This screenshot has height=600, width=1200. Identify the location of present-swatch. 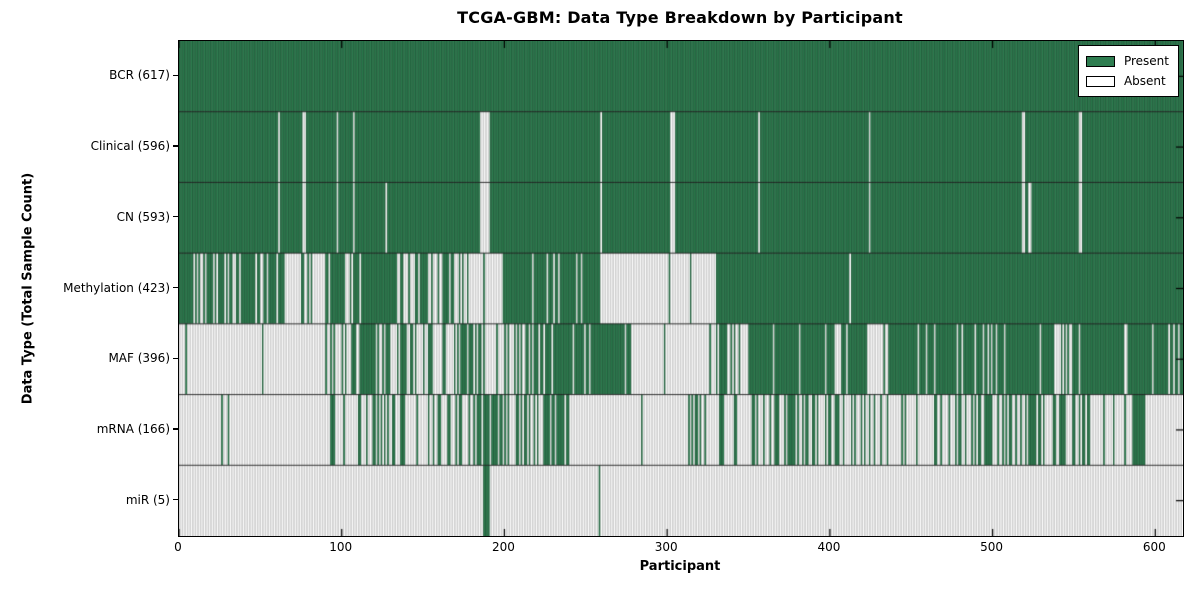
(1100, 61).